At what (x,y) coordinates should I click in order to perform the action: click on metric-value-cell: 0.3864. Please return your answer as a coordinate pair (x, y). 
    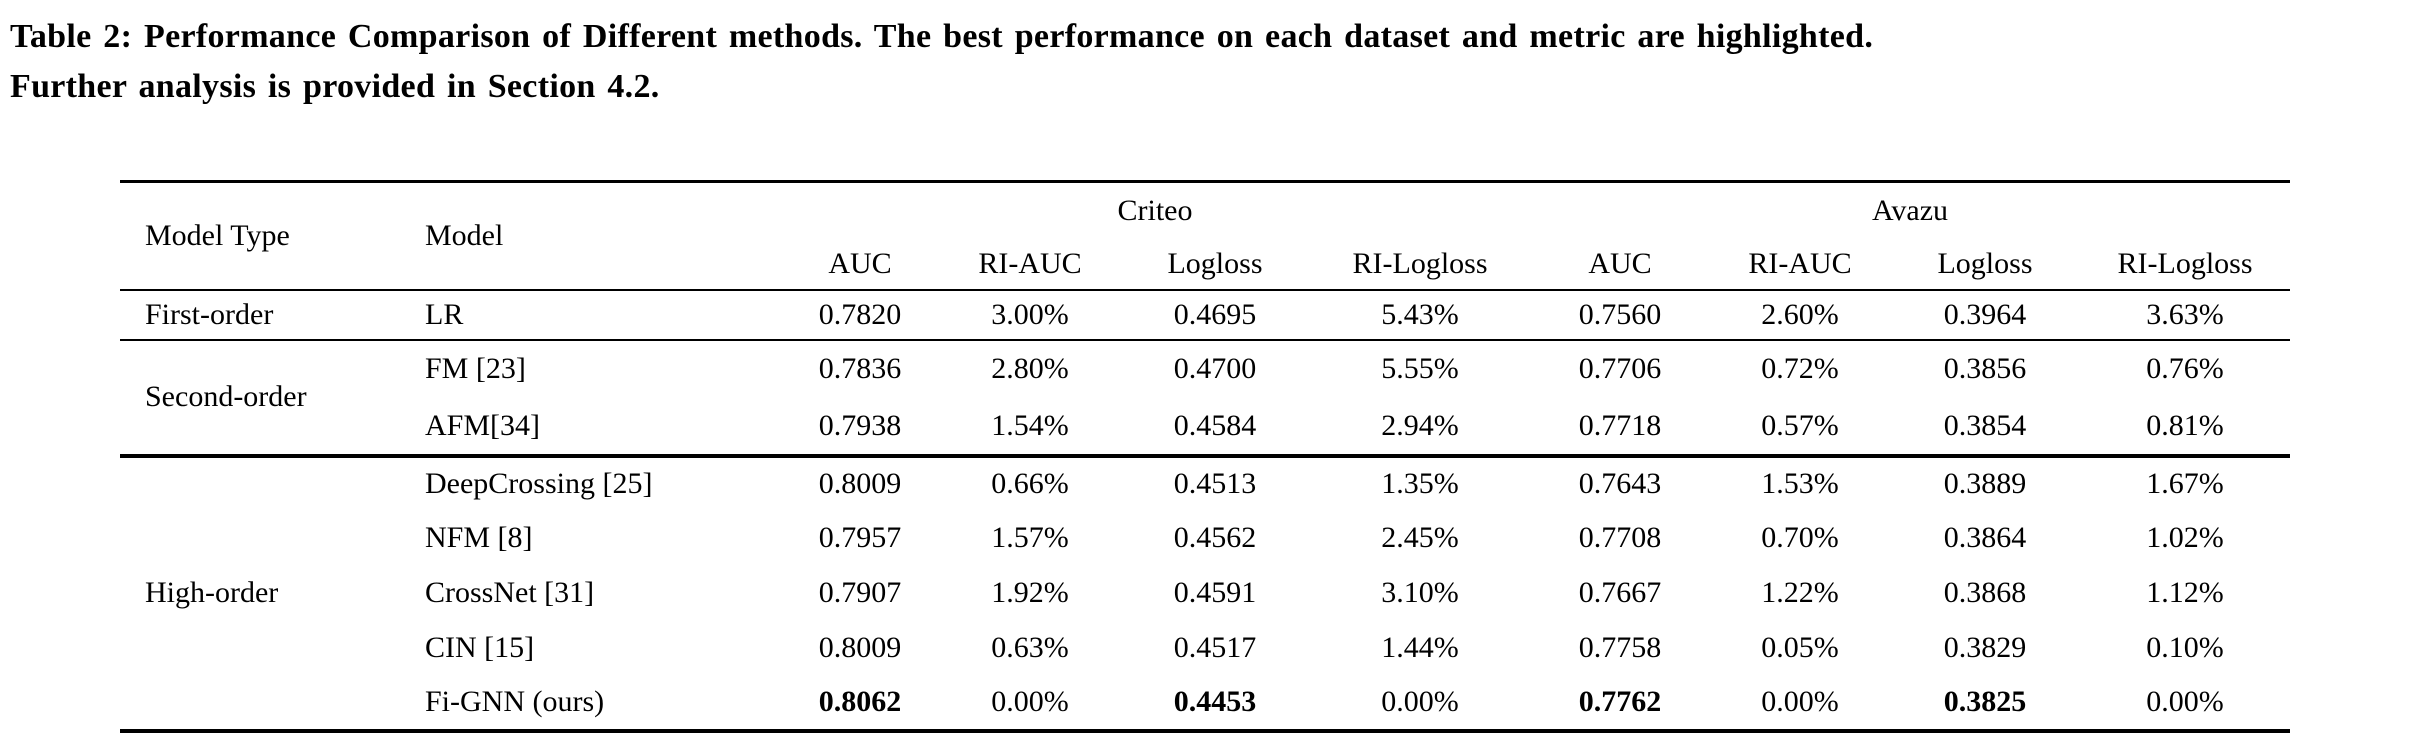
    Looking at the image, I should click on (1985, 537).